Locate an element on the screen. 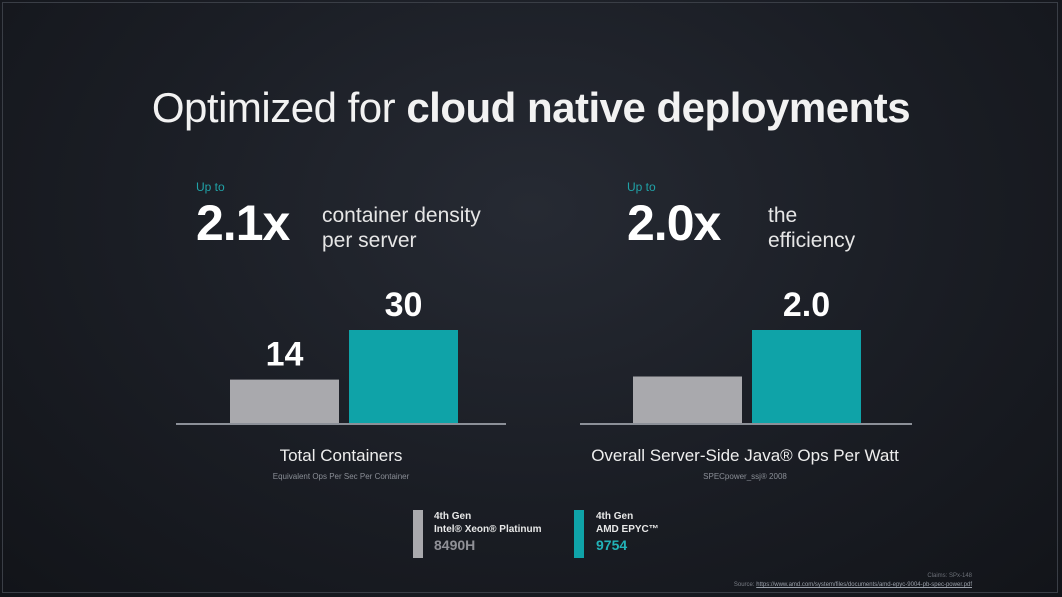 The height and width of the screenshot is (597, 1062). legend-model: 9754 is located at coordinates (612, 545).